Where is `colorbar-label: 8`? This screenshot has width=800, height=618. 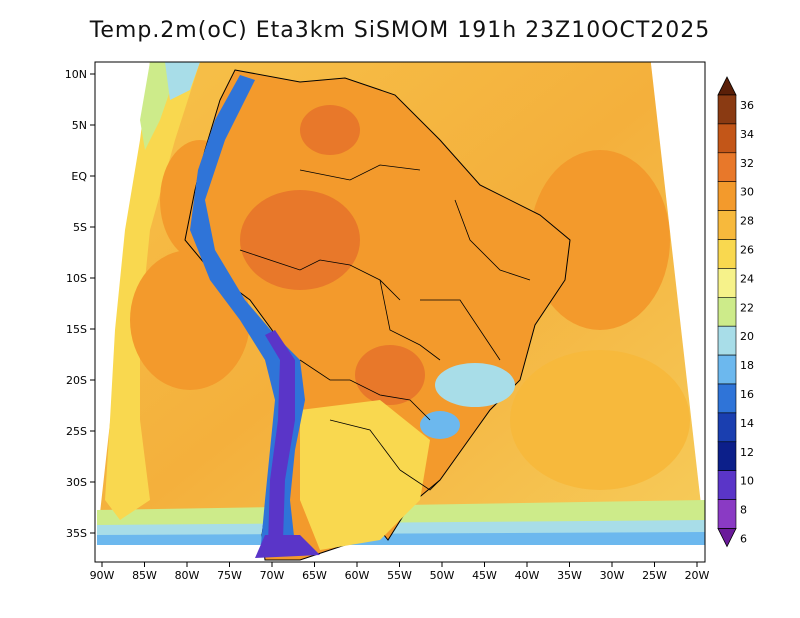 colorbar-label: 8 is located at coordinates (743, 510).